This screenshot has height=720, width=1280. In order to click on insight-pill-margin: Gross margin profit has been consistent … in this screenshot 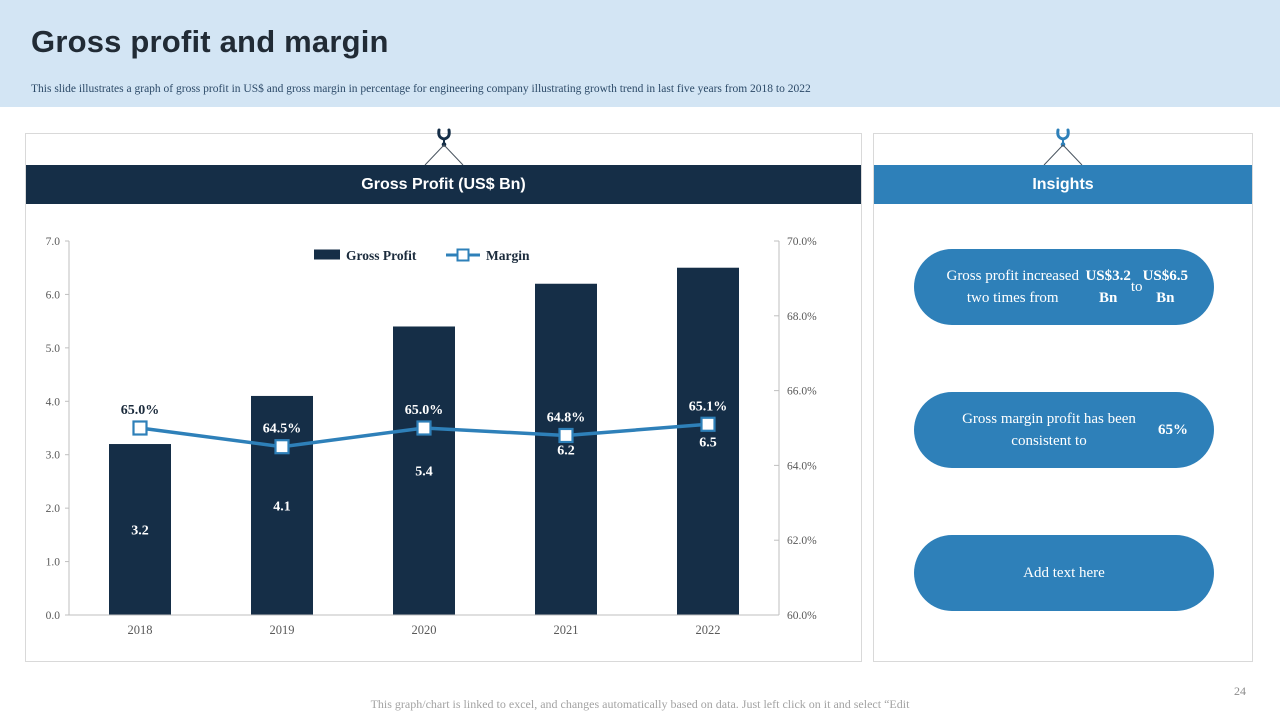, I will do `click(1064, 430)`.